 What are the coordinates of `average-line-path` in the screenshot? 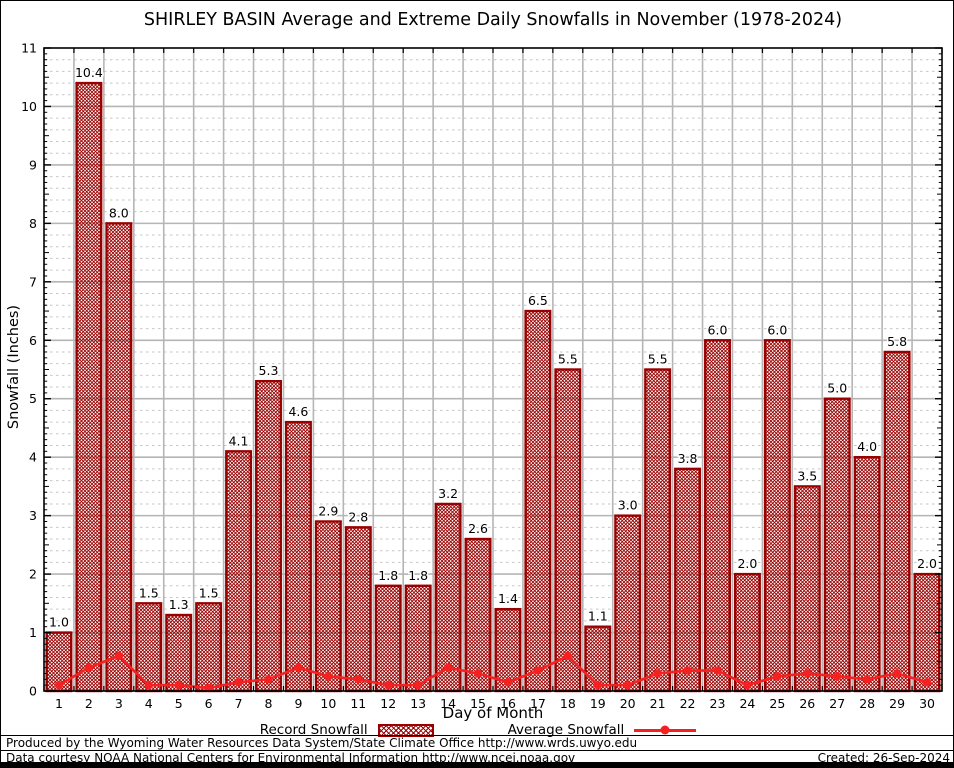 It's located at (493, 672).